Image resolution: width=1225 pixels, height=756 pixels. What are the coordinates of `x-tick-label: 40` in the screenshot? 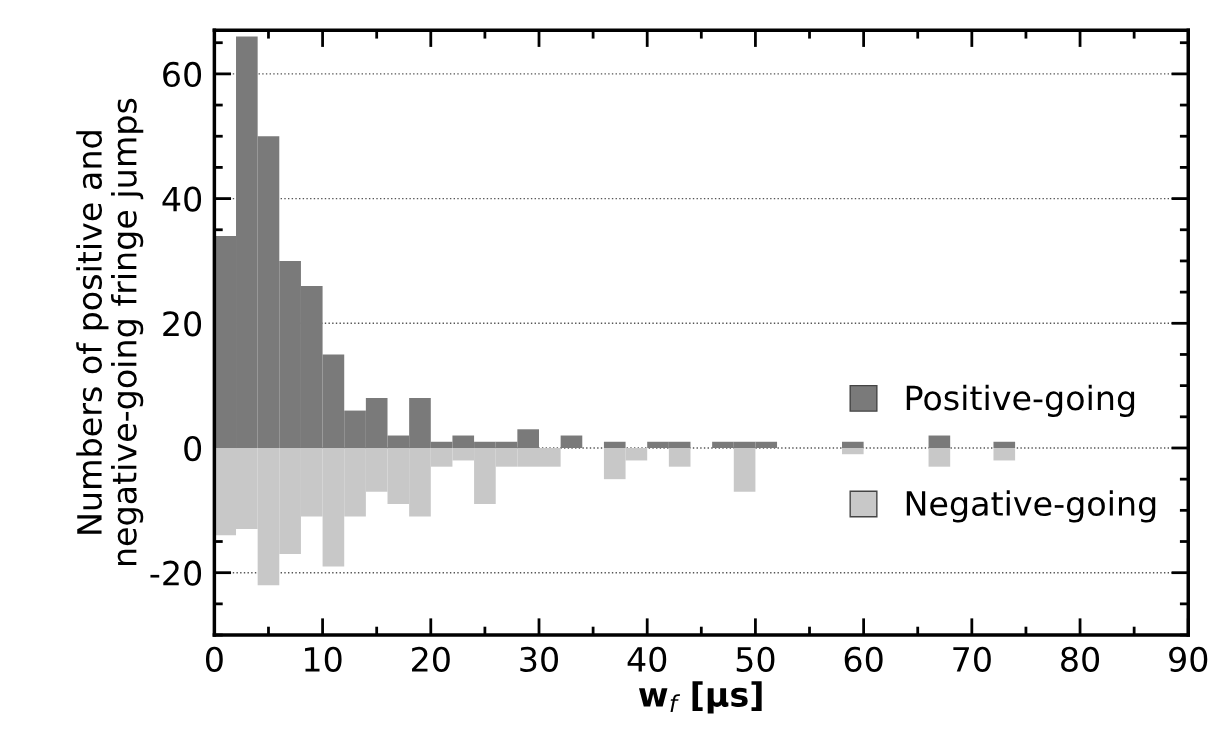 It's located at (647, 659).